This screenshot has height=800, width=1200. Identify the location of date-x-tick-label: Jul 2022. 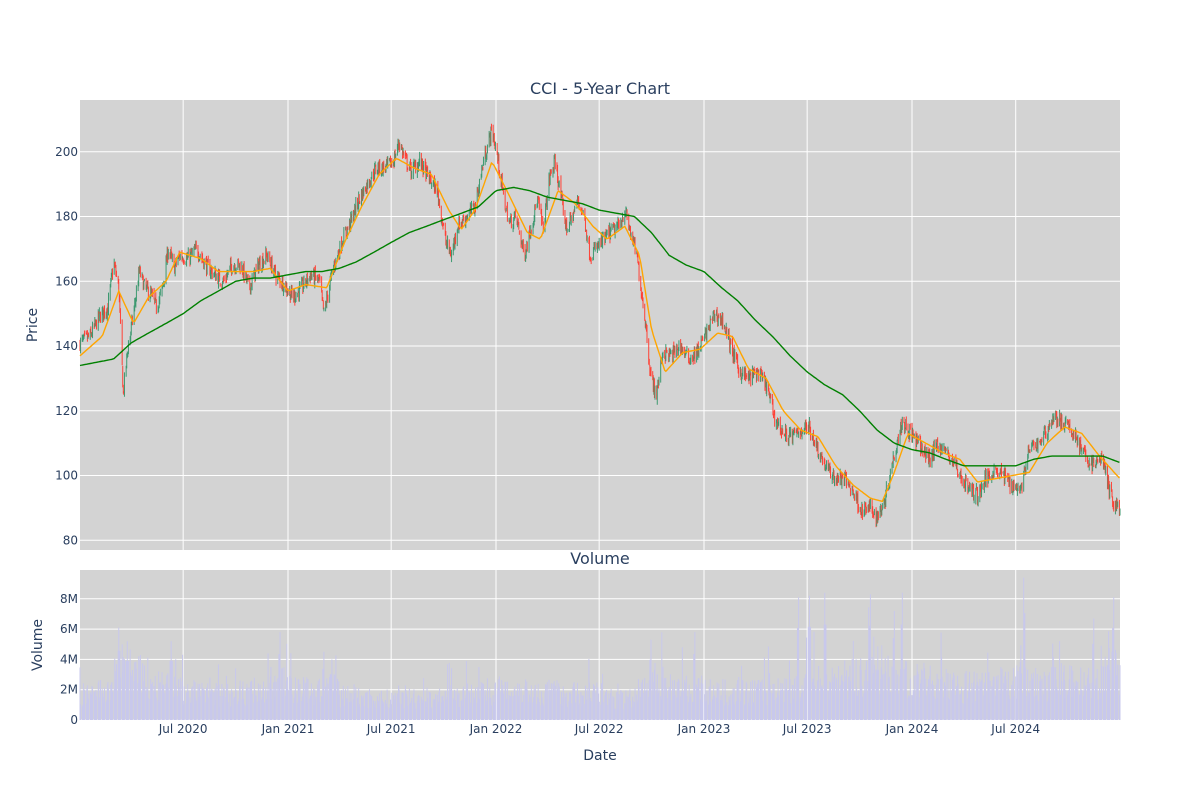
(599, 729).